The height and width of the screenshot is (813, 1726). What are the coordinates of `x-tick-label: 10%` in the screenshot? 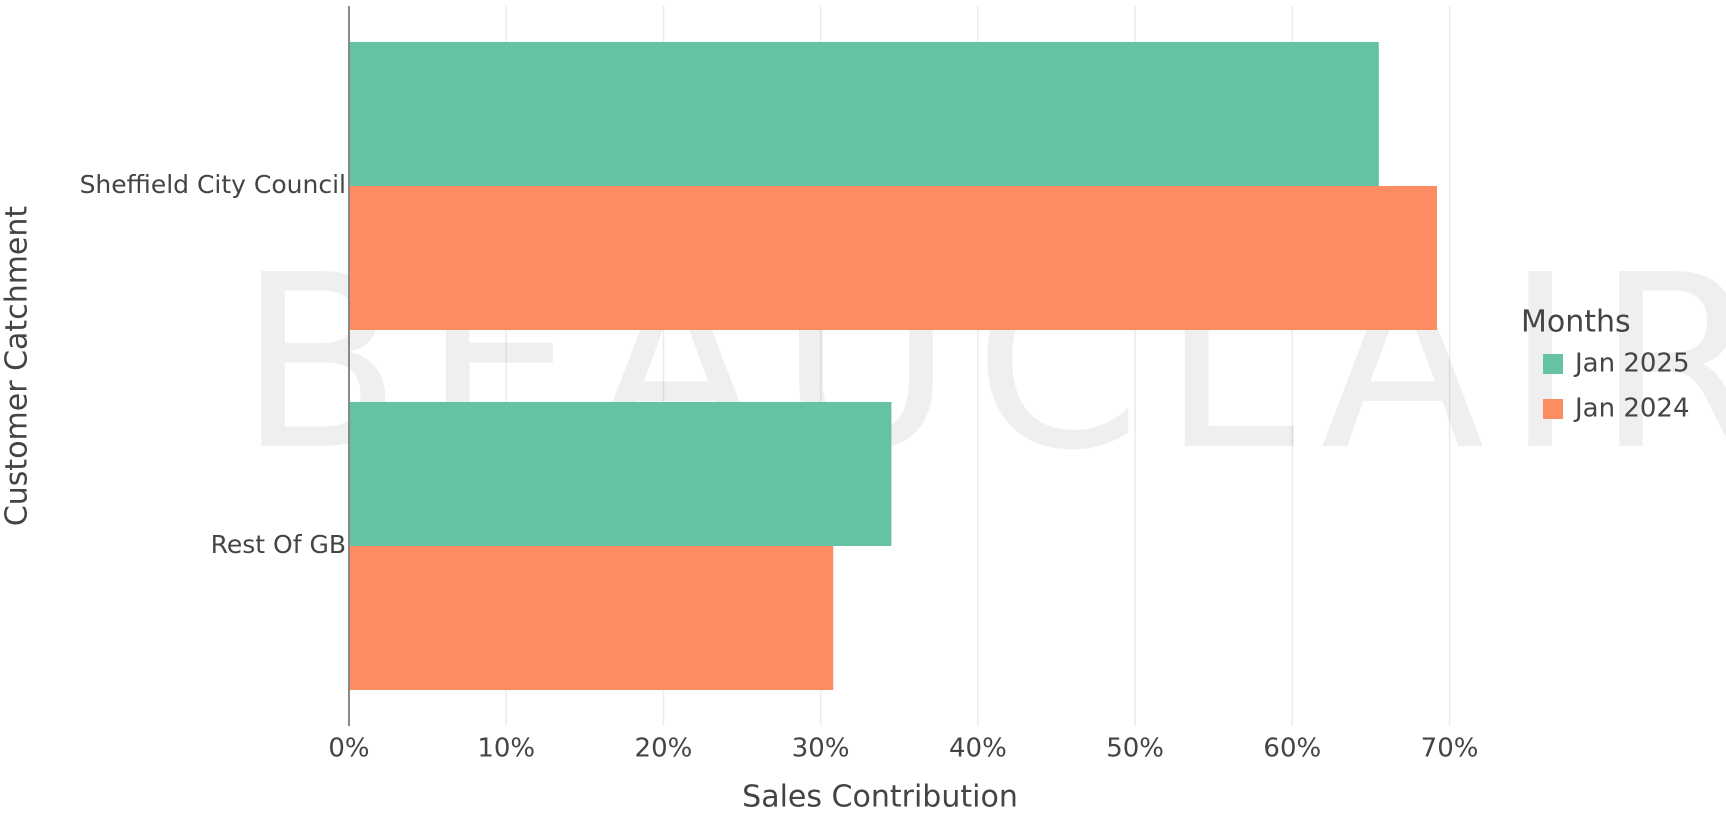 It's located at (506, 749).